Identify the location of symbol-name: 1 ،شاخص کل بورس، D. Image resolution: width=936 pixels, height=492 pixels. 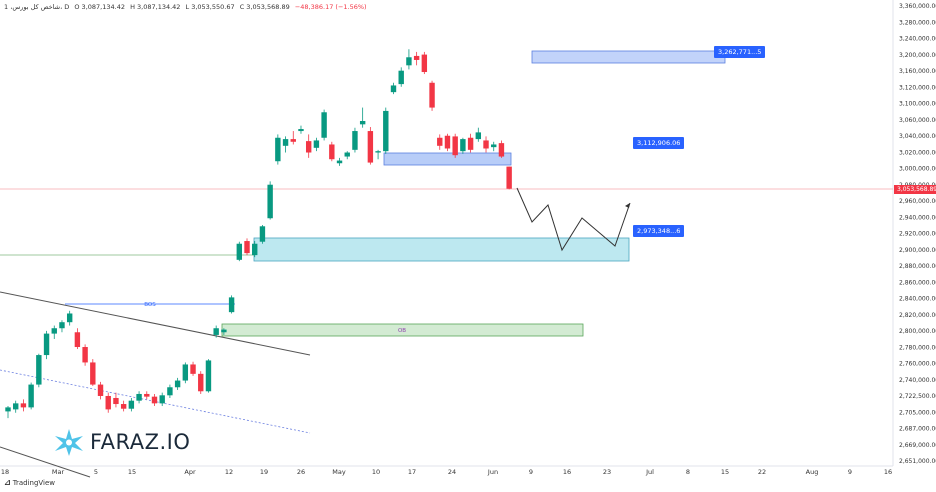
(37, 7).